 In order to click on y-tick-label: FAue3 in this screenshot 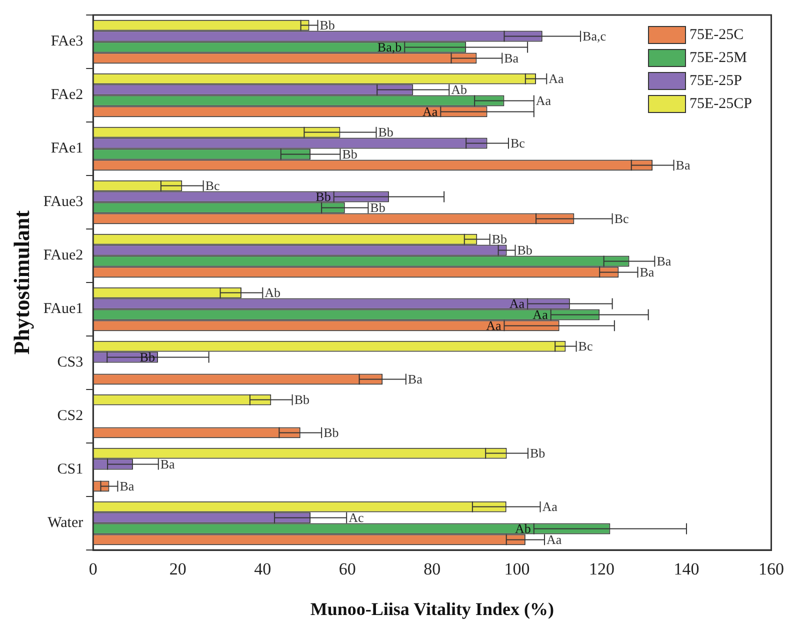, I will do `click(63, 202)`.